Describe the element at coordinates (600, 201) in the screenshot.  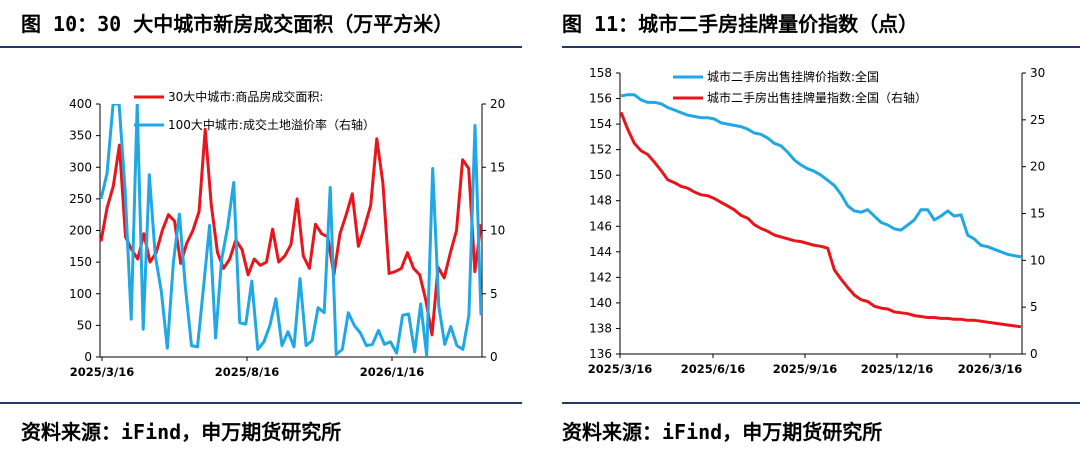
I see `y-left-tick-label: 148` at that location.